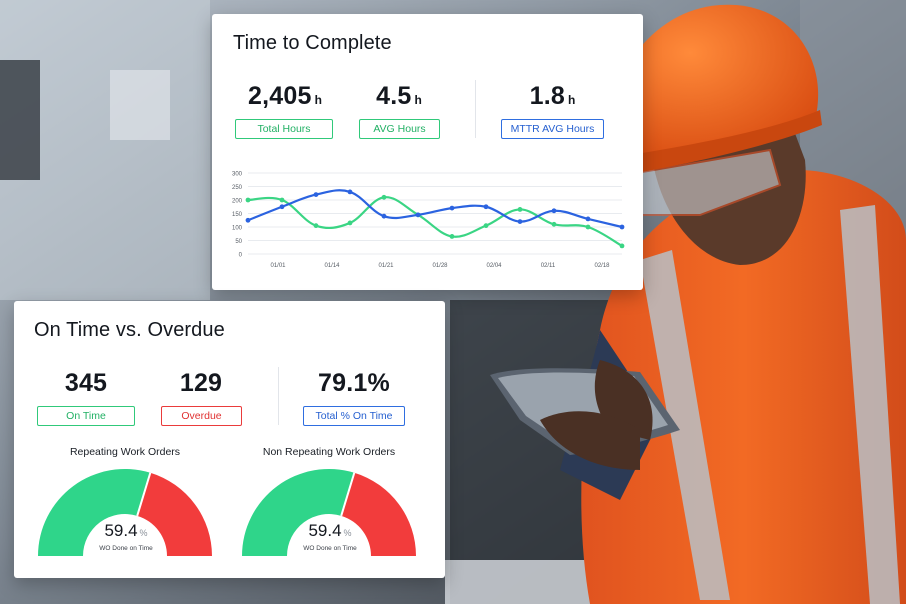 This screenshot has width=906, height=604. Describe the element at coordinates (386, 266) in the screenshot. I see `x-tick-label: 01/21` at that location.